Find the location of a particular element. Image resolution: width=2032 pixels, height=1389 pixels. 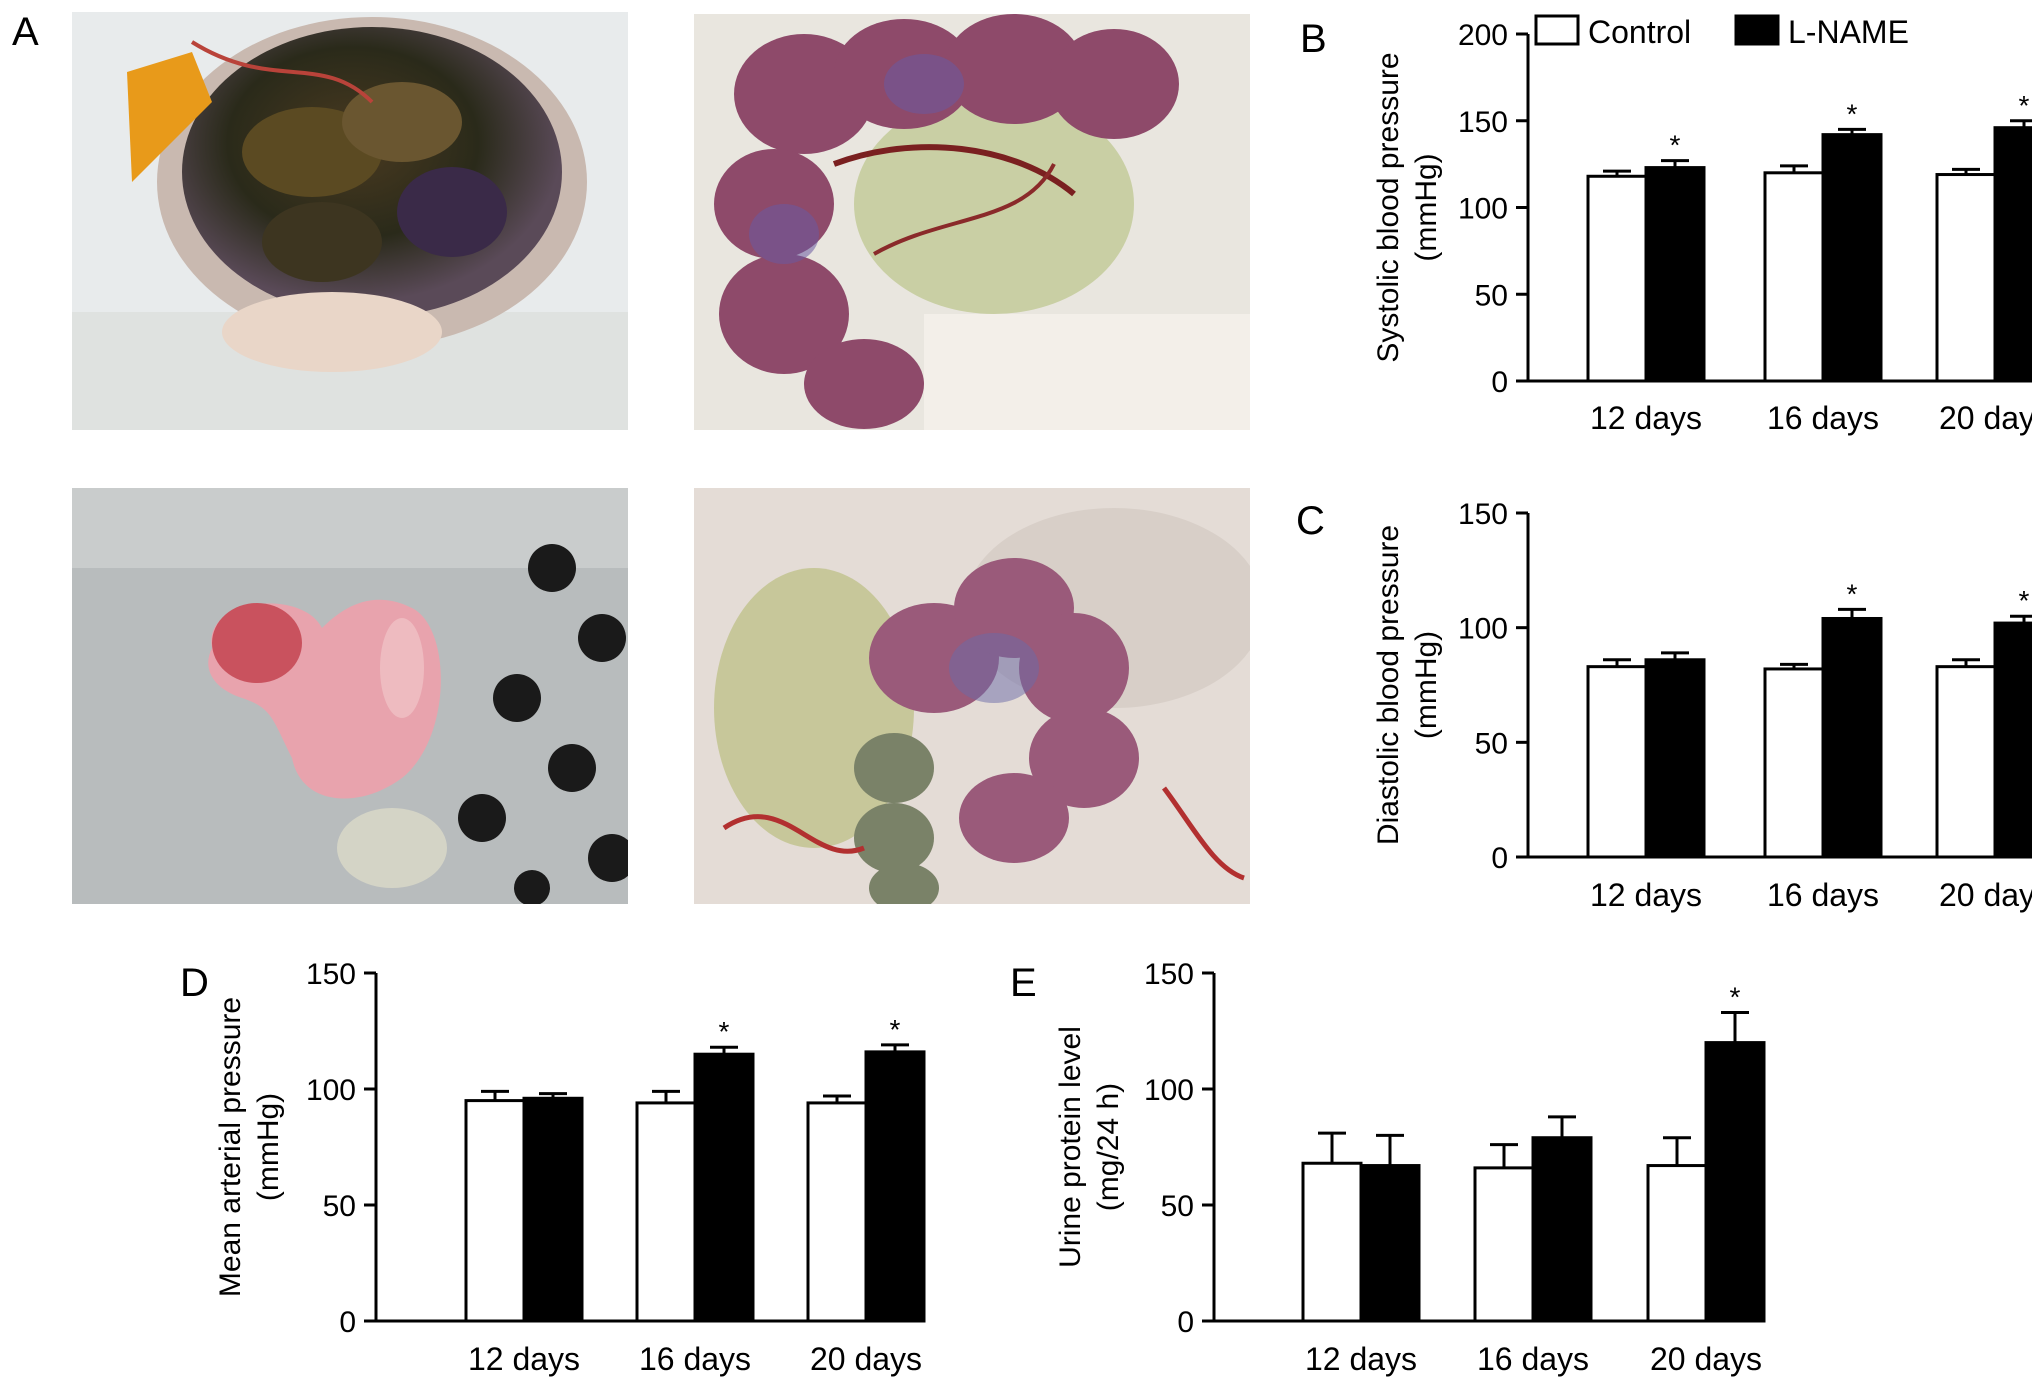

panel-label-d: D is located at coordinates (194, 983).